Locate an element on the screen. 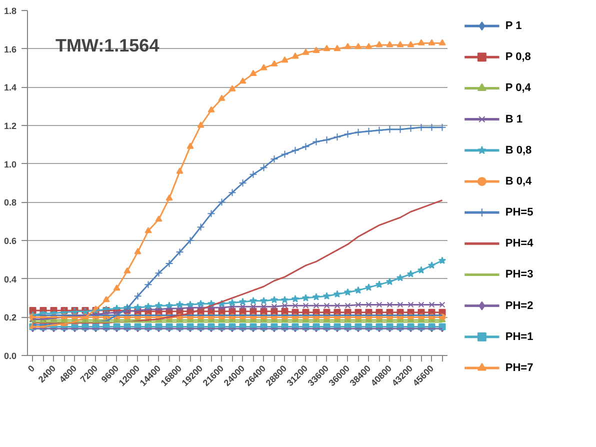 This screenshot has height=447, width=596. y-tick-label: 0.4 is located at coordinates (10, 279).